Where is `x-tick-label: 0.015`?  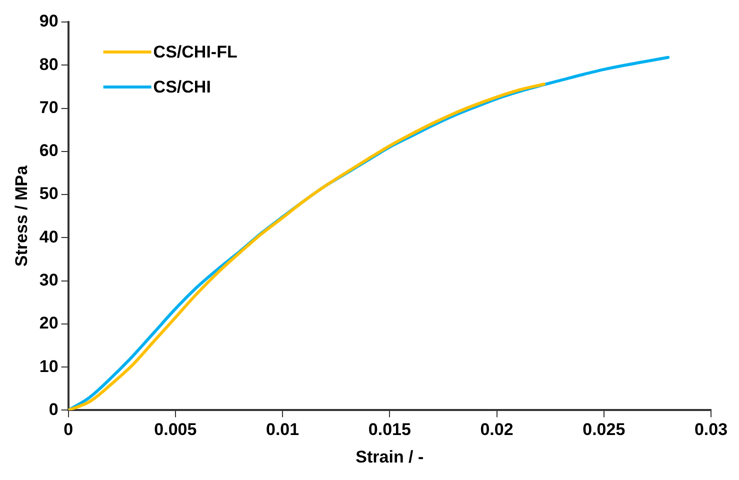
x-tick-label: 0.015 is located at coordinates (389, 430).